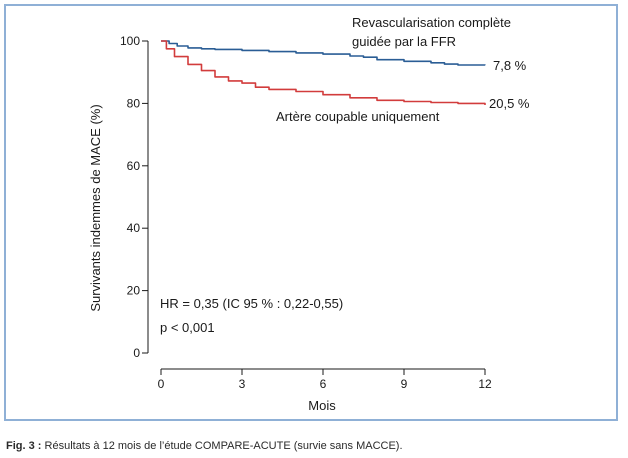  I want to click on y-tick-label: 80, so click(134, 103).